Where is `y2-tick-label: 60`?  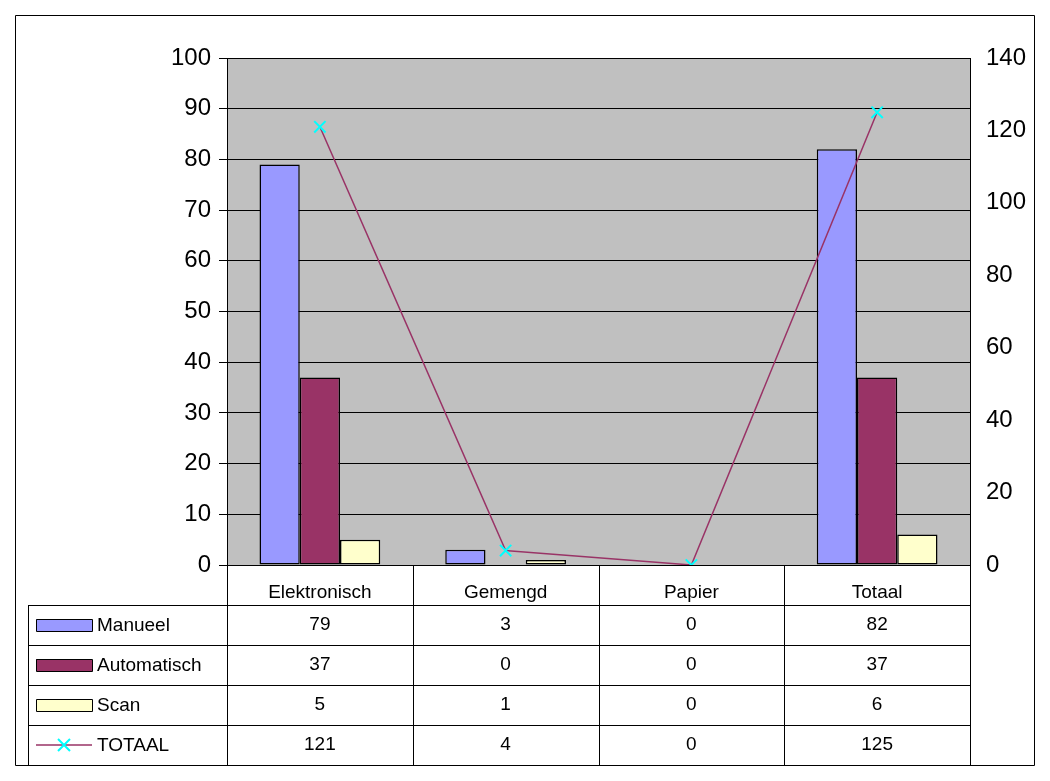
y2-tick-label: 60 is located at coordinates (999, 346).